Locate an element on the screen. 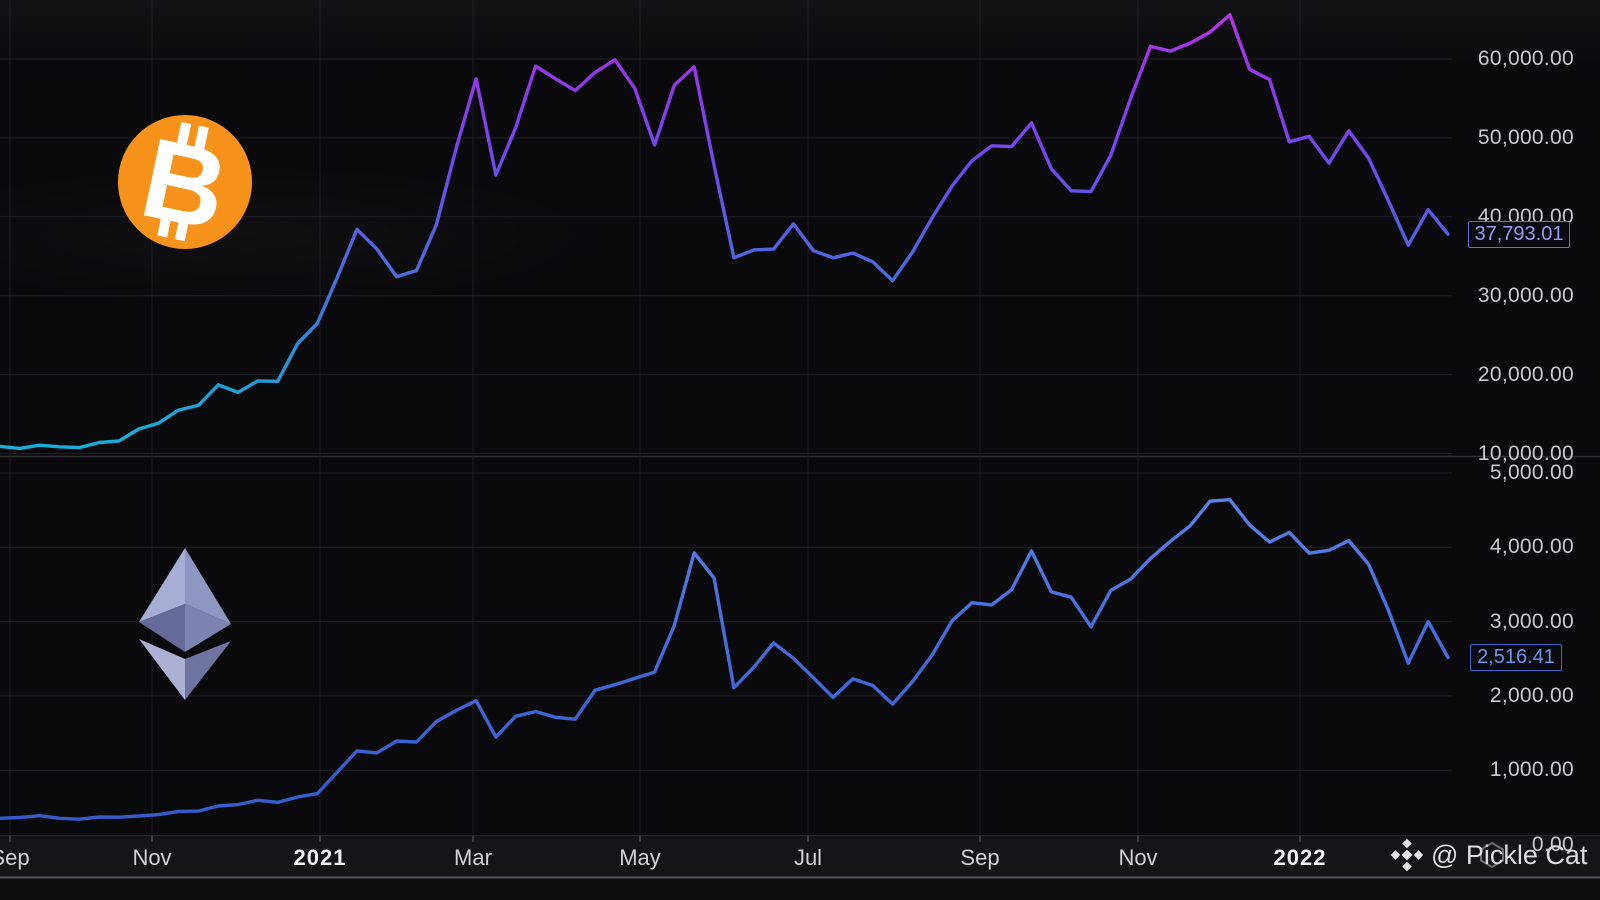 The width and height of the screenshot is (1600, 900). hexagon-badge-icon is located at coordinates (1492, 855).